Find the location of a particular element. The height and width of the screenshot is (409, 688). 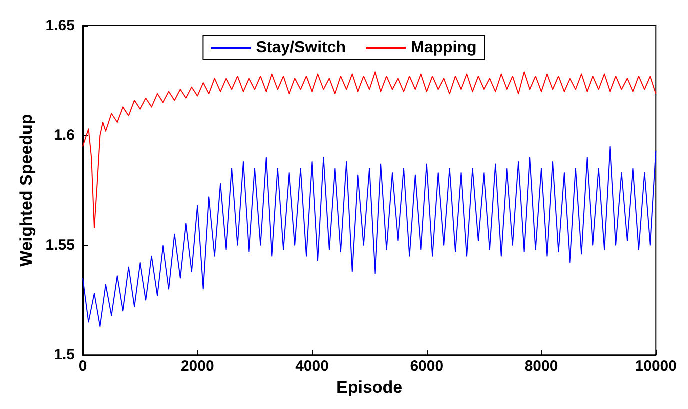

y-tick-label: 1.5 is located at coordinates (64, 355).